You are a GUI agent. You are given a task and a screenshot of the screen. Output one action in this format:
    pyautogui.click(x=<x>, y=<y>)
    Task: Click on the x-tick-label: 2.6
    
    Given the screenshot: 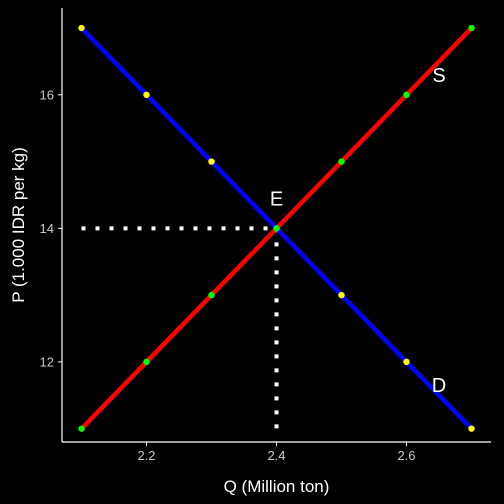 What is the action you would take?
    pyautogui.click(x=406, y=455)
    